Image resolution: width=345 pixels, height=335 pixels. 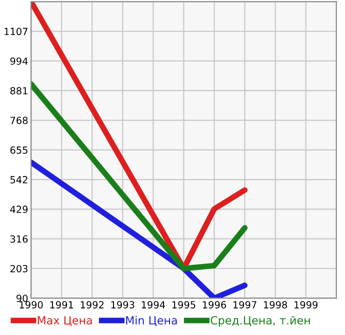 I want to click on x-tick-label: 1999, so click(x=306, y=304).